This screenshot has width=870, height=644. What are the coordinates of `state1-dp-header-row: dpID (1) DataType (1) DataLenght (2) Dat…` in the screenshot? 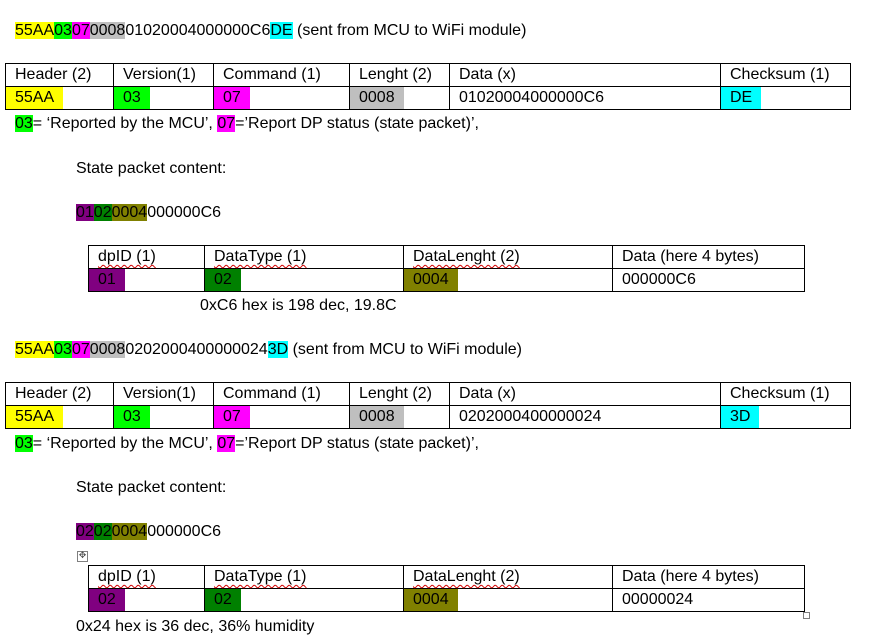 It's located at (446, 257).